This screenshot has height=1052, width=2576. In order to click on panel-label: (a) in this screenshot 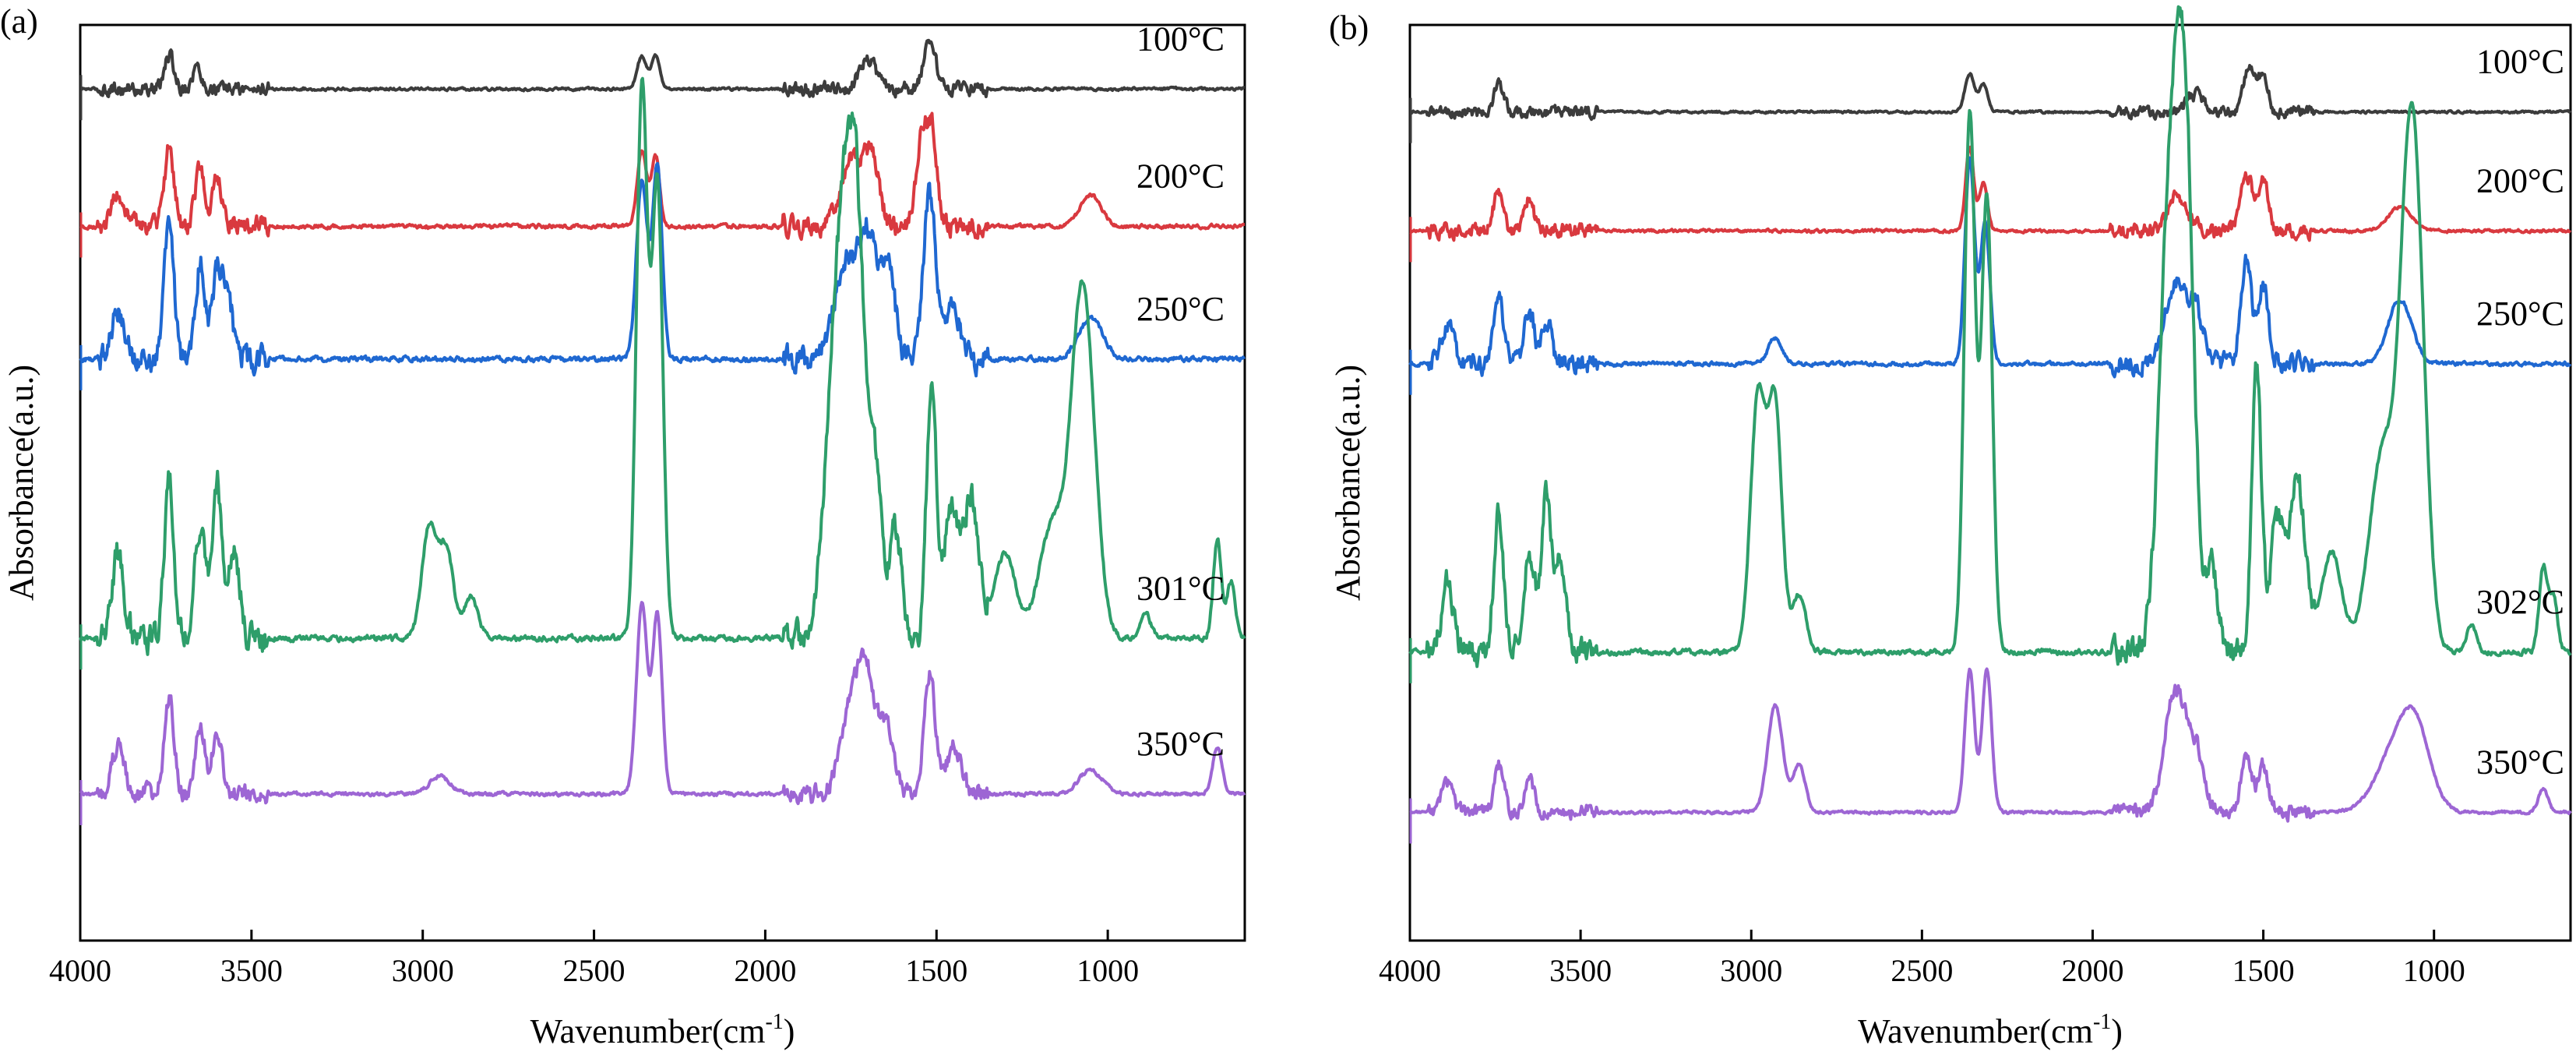, I will do `click(19, 21)`.